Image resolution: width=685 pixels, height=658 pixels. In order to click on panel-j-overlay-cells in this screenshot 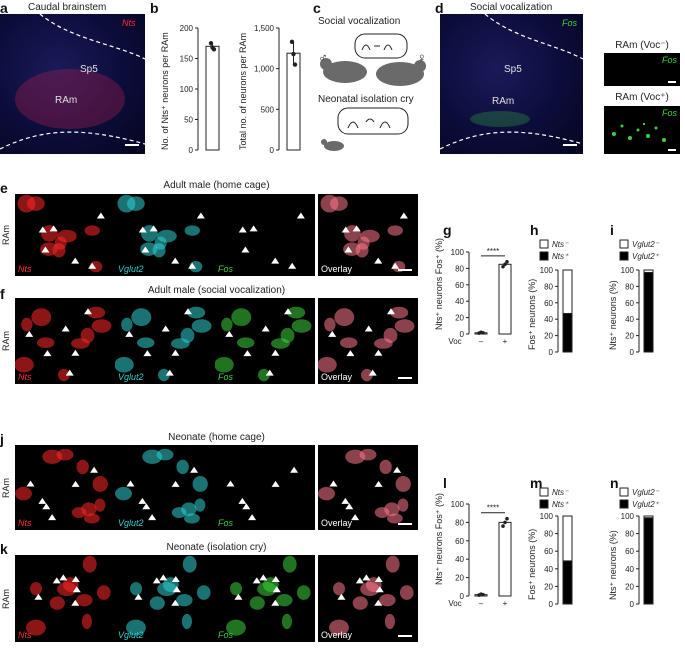, I will do `click(364, 486)`.